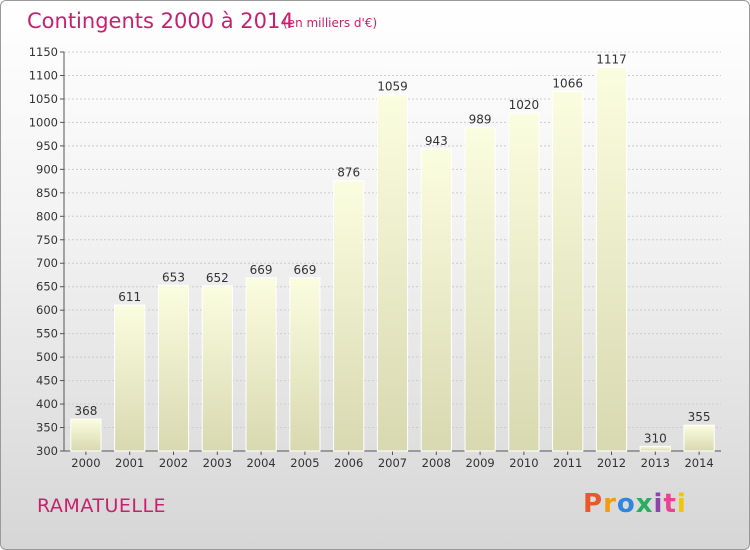 The width and height of the screenshot is (750, 550). What do you see at coordinates (699, 417) in the screenshot?
I see `value-label: 355` at bounding box center [699, 417].